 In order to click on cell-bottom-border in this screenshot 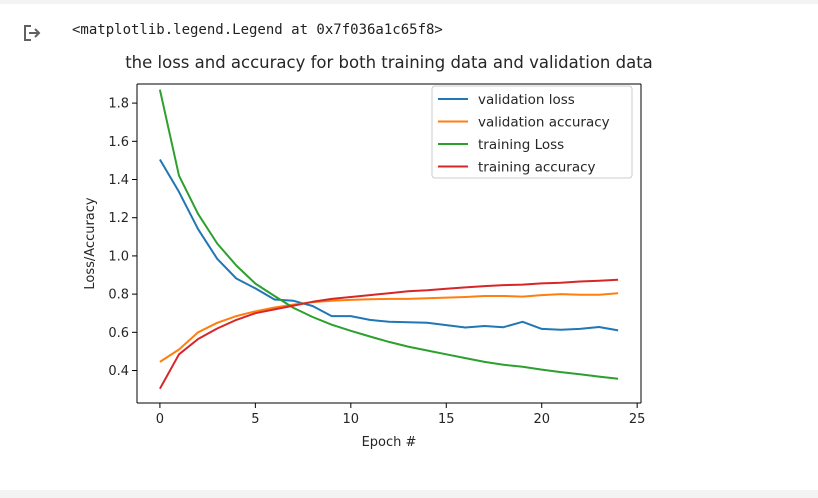, I will do `click(409, 494)`.